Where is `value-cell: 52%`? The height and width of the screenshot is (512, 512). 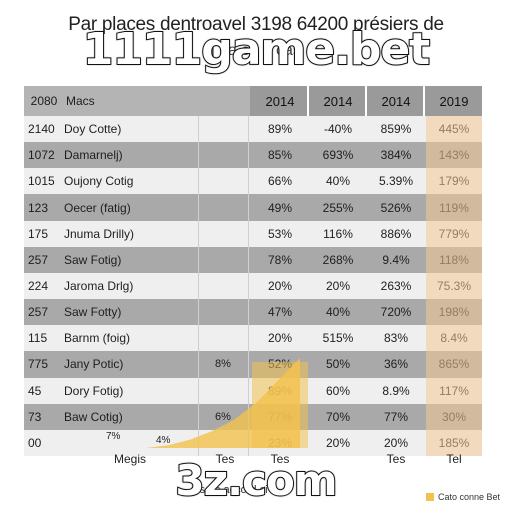 value-cell: 52% is located at coordinates (280, 364).